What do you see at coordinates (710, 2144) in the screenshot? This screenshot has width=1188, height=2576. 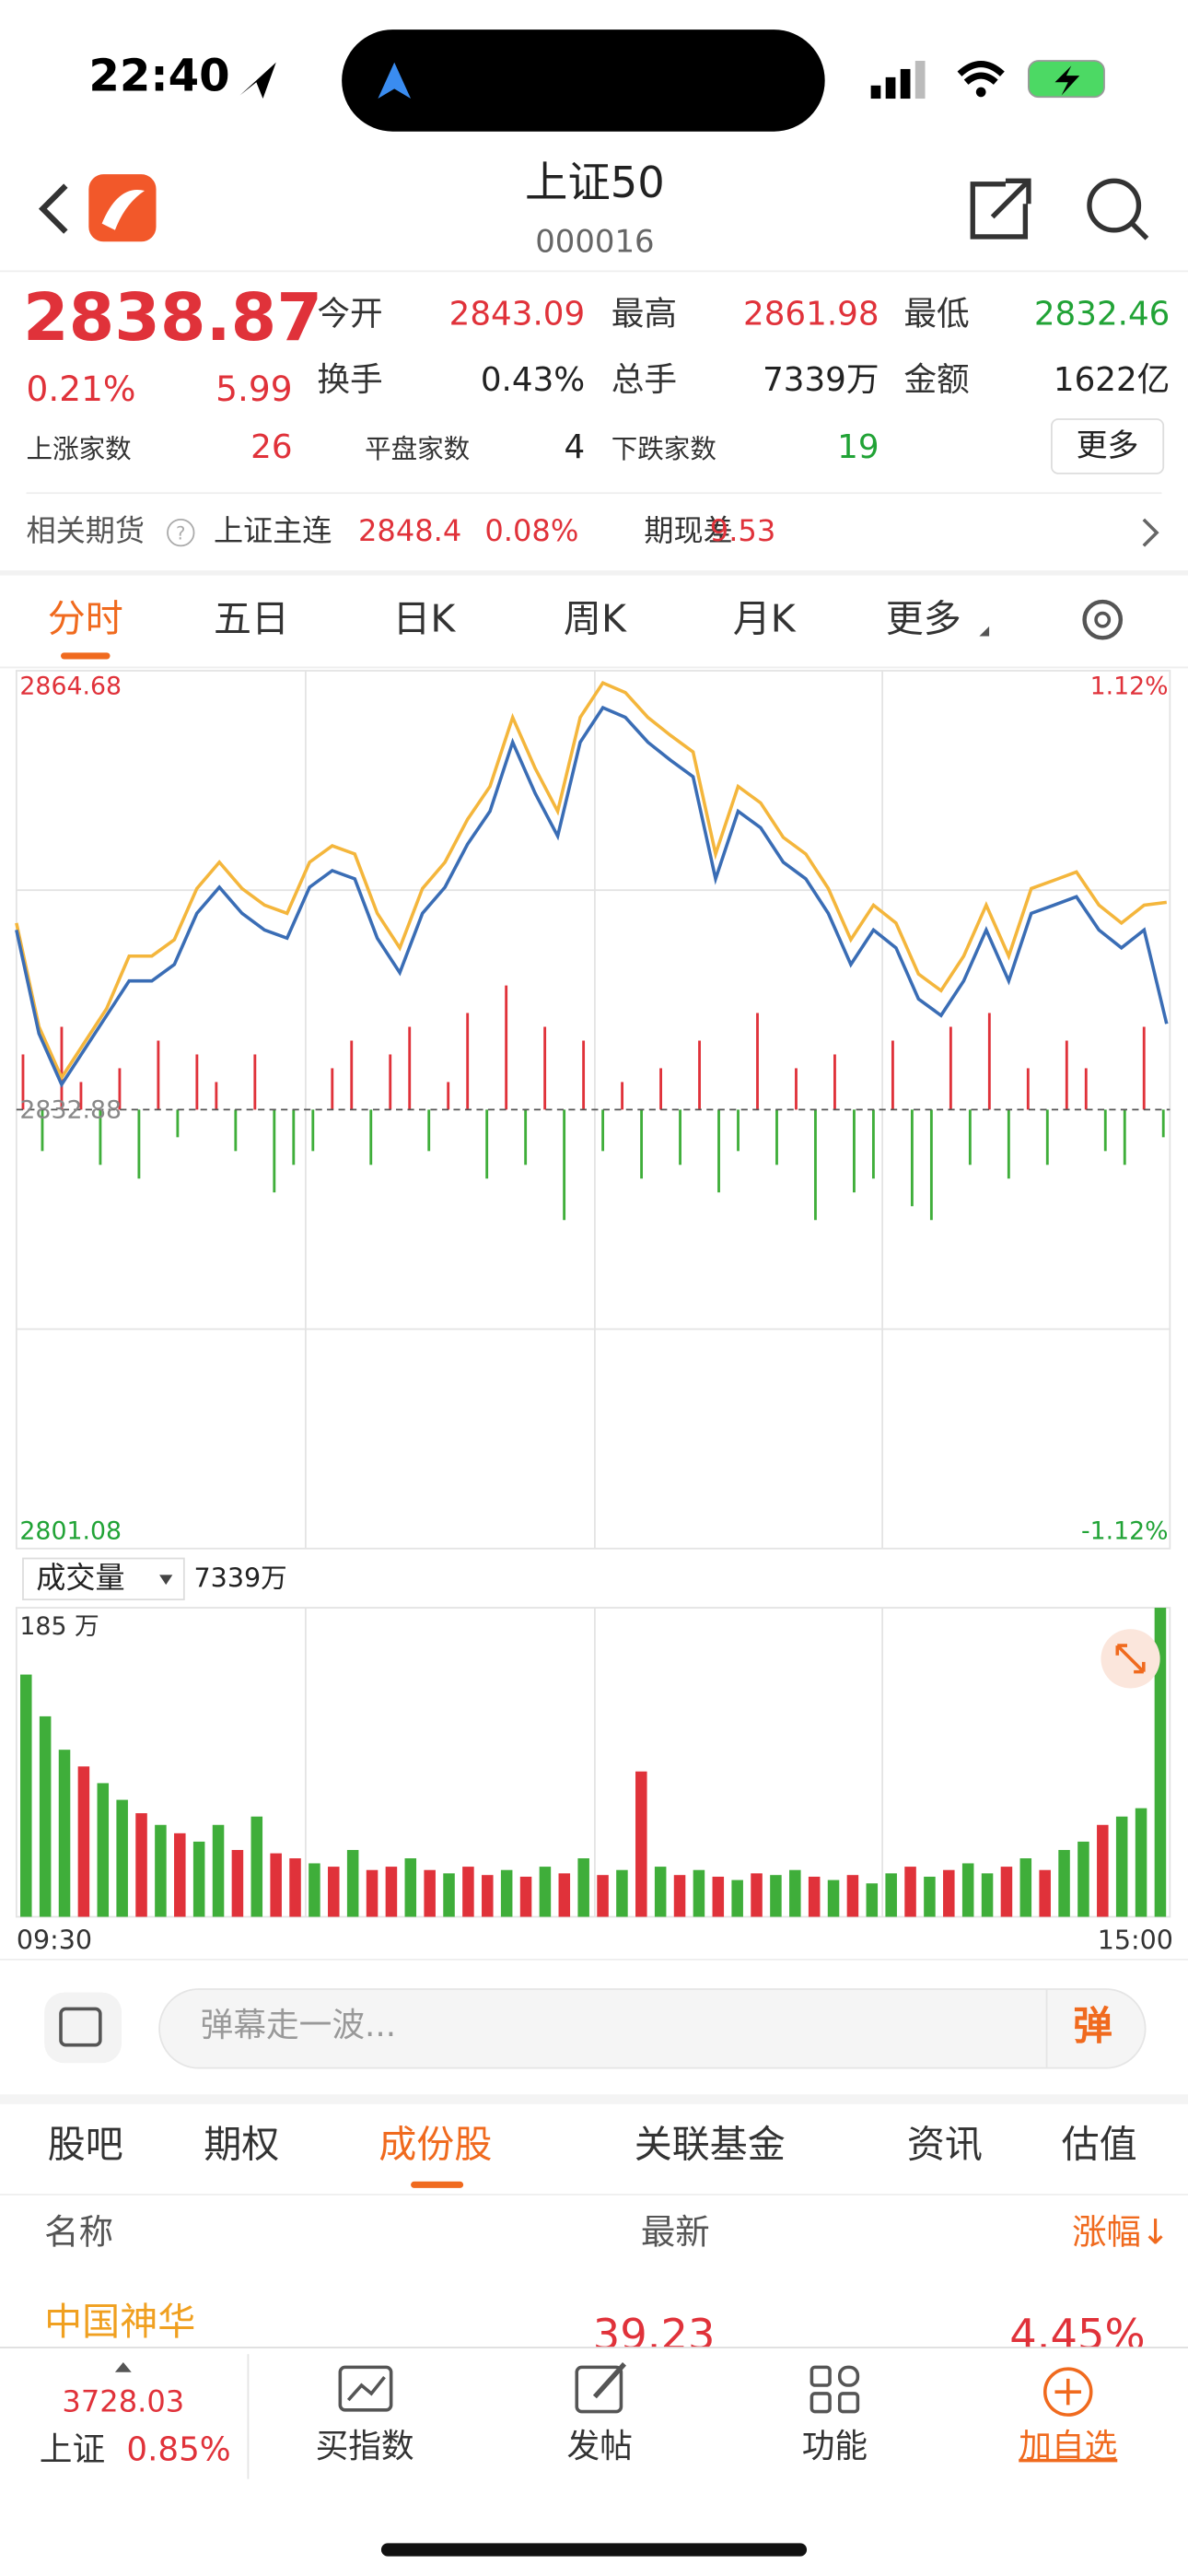 I see `subtab: 关联基金` at bounding box center [710, 2144].